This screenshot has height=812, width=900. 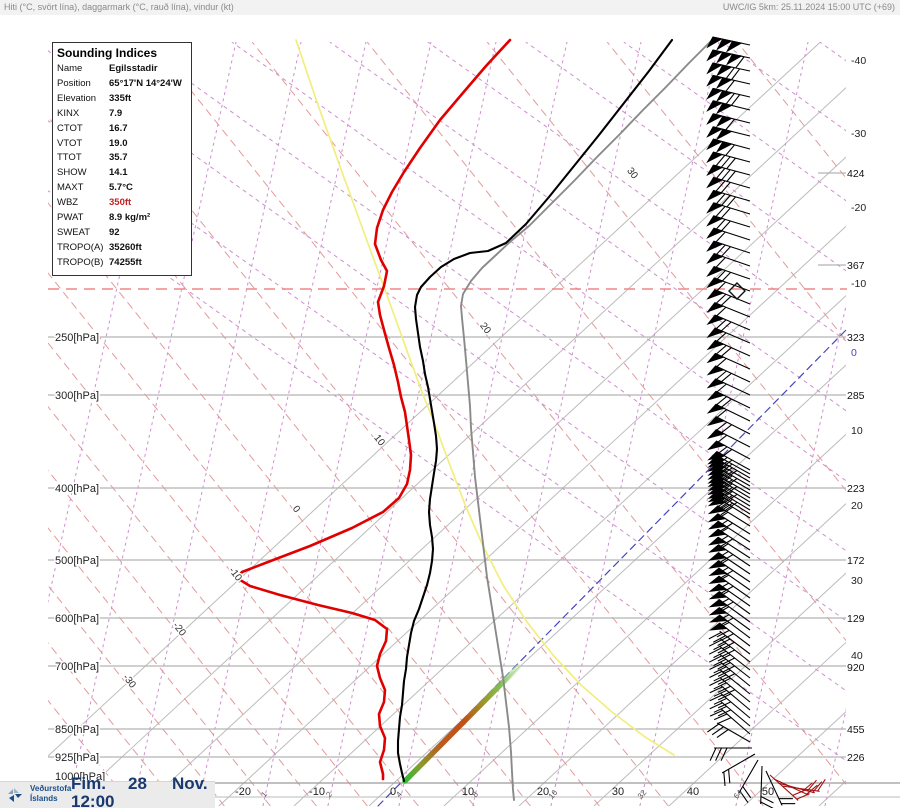 I want to click on pressure-label: 850[hPa], so click(x=77, y=730).